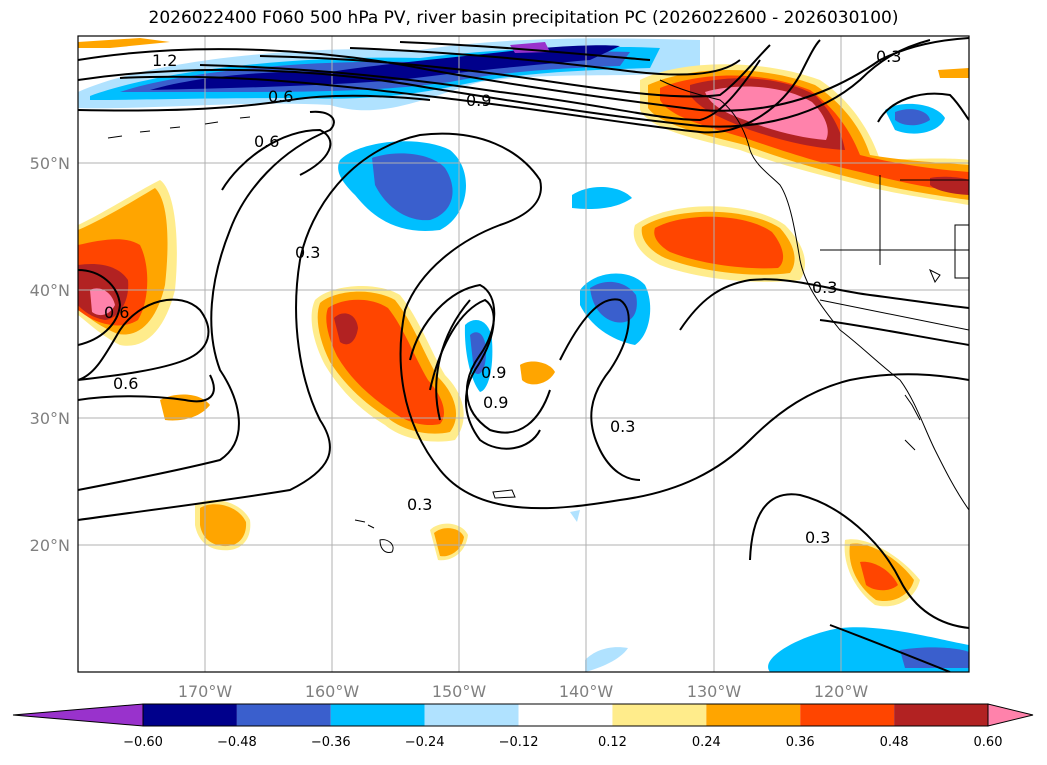 This screenshot has height=765, width=1047. Describe the element at coordinates (841, 691) in the screenshot. I see `lon-tick-label: 120°W` at that location.